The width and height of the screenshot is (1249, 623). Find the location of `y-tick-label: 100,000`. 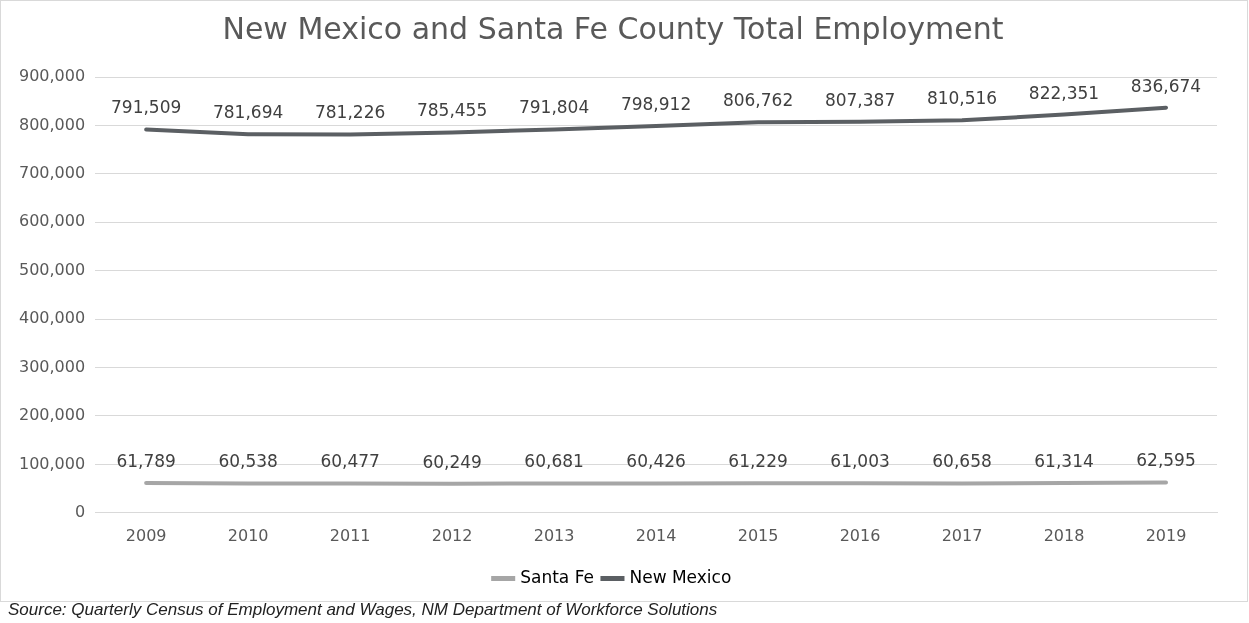

y-tick-label: 100,000 is located at coordinates (52, 463).